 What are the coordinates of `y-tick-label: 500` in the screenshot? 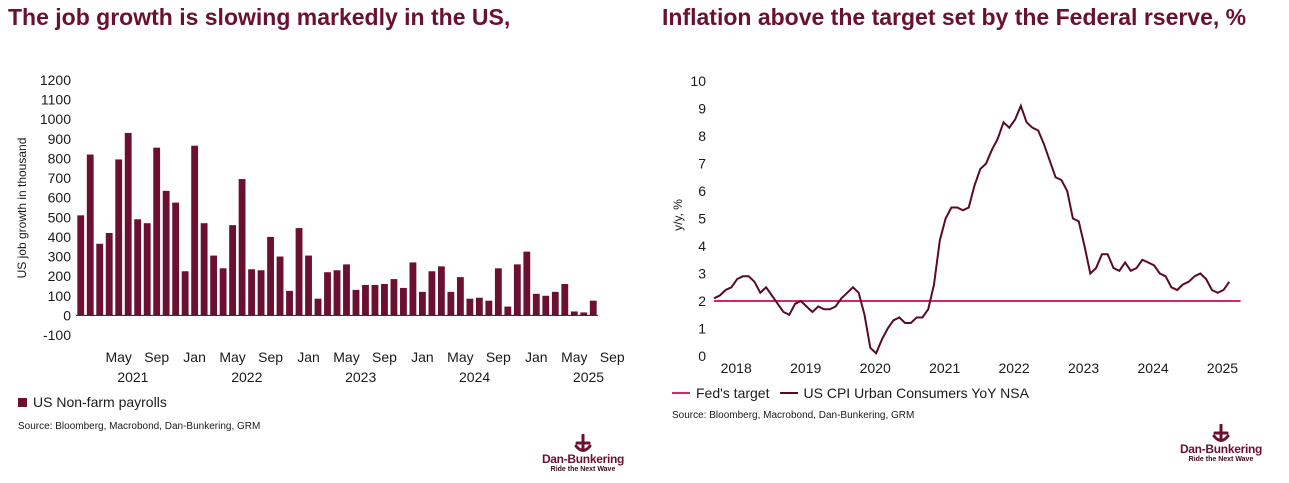 It's located at (60, 217).